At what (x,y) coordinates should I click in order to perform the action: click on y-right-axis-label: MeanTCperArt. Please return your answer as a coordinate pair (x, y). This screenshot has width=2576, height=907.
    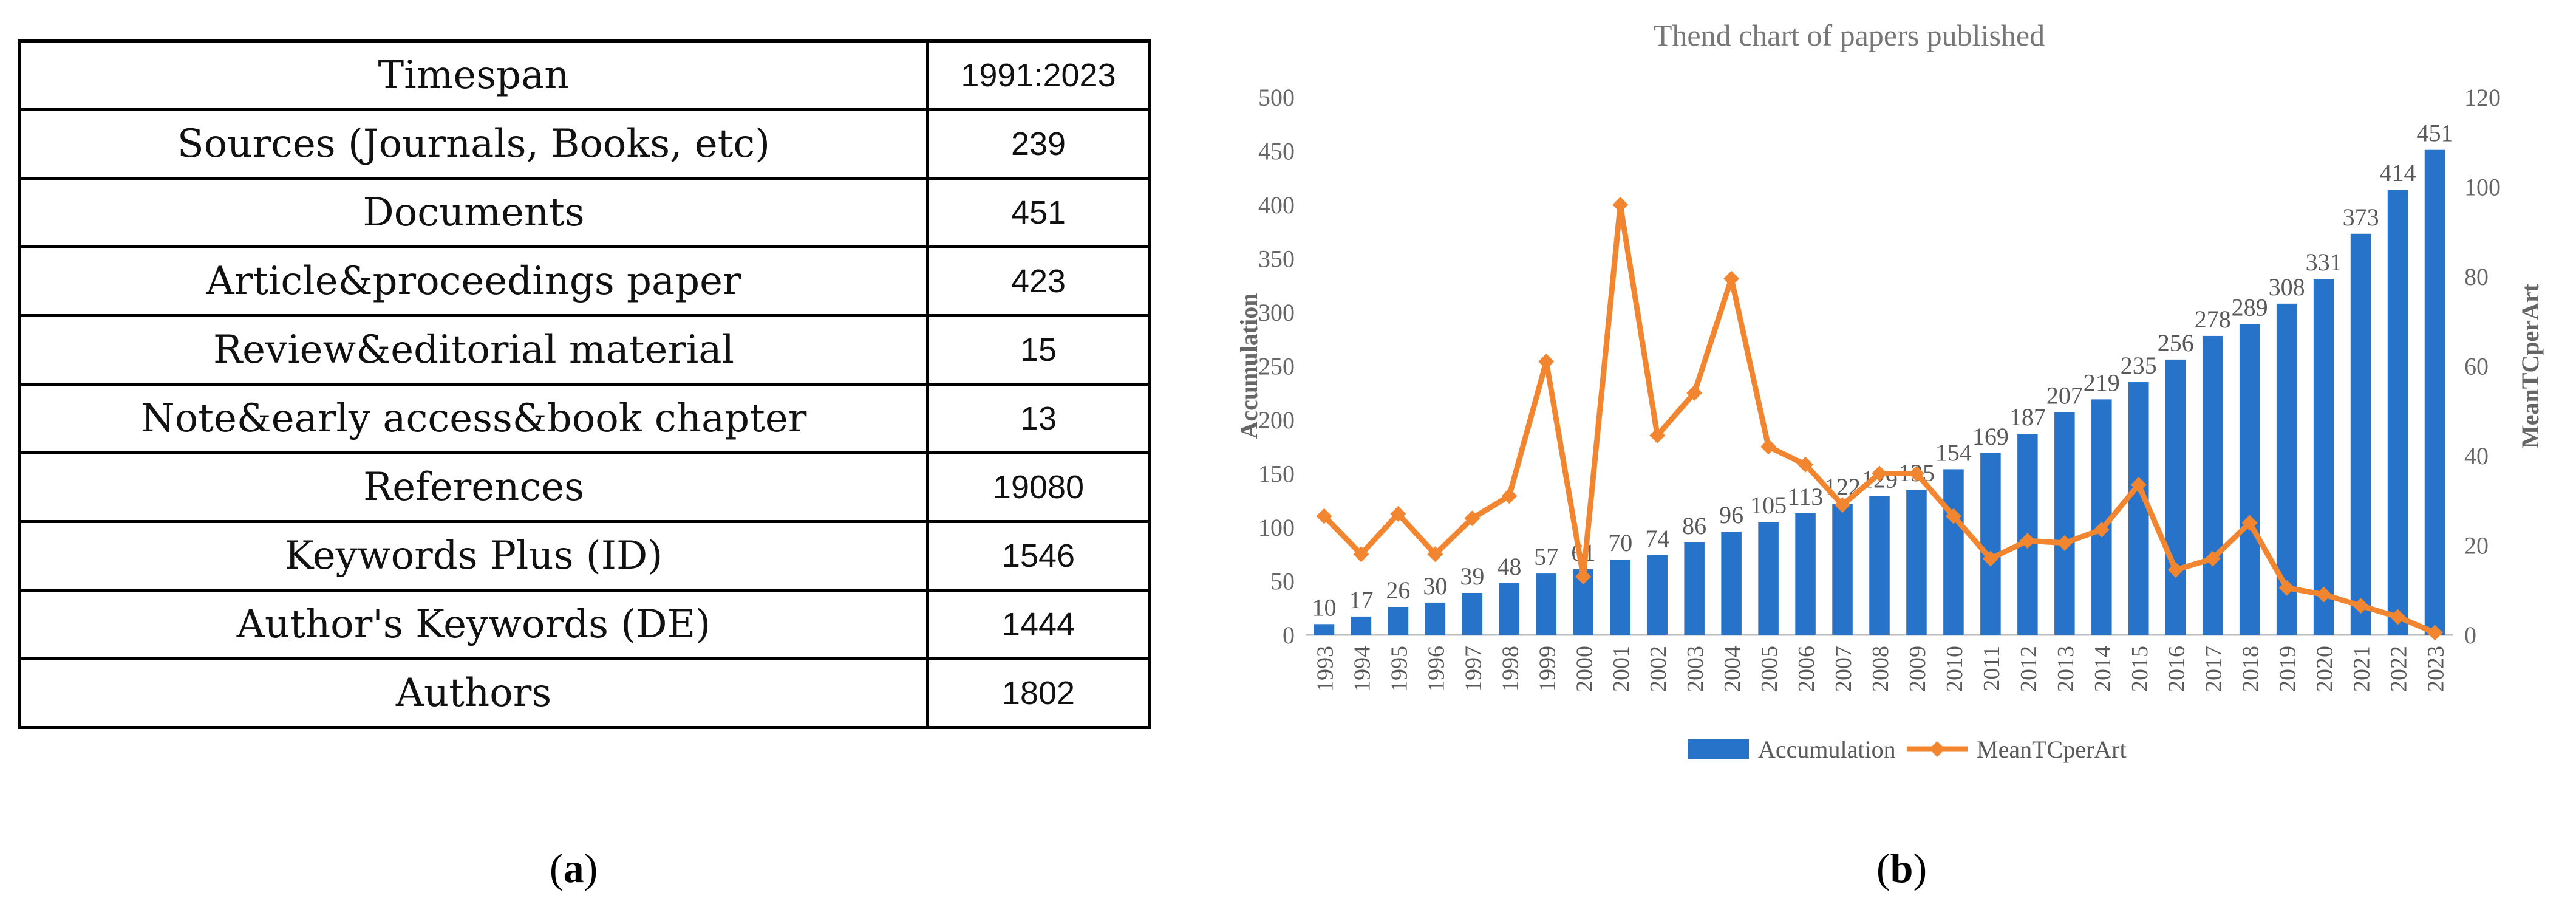
    Looking at the image, I should click on (2530, 366).